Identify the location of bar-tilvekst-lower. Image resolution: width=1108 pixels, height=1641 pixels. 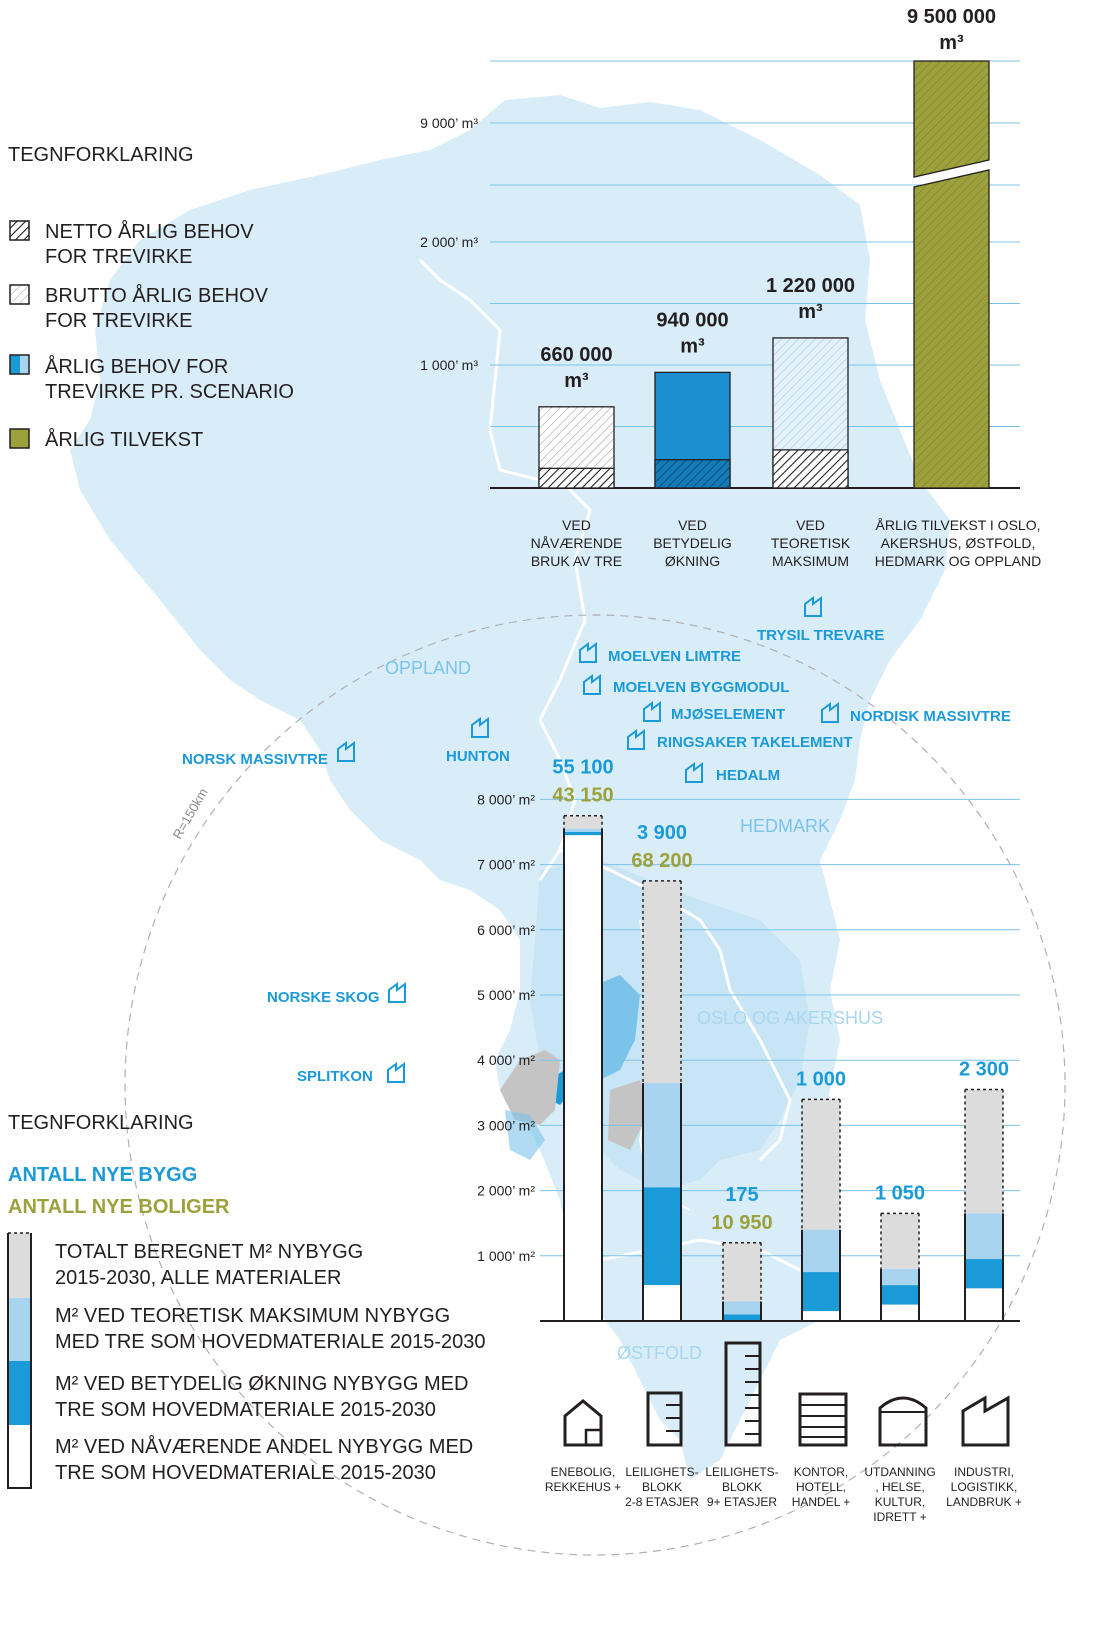
(951, 329).